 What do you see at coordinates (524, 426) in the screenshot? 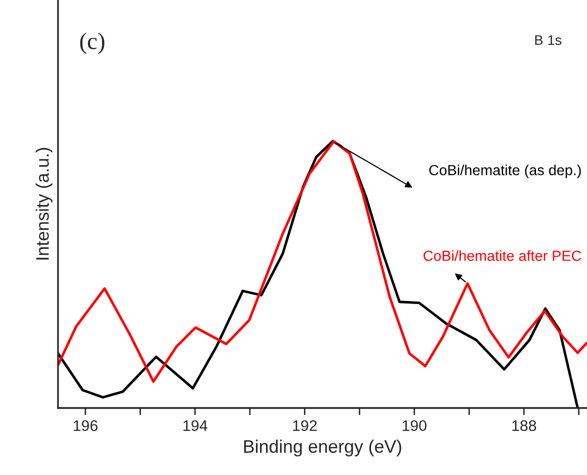
I see `x-tick-label: 188` at bounding box center [524, 426].